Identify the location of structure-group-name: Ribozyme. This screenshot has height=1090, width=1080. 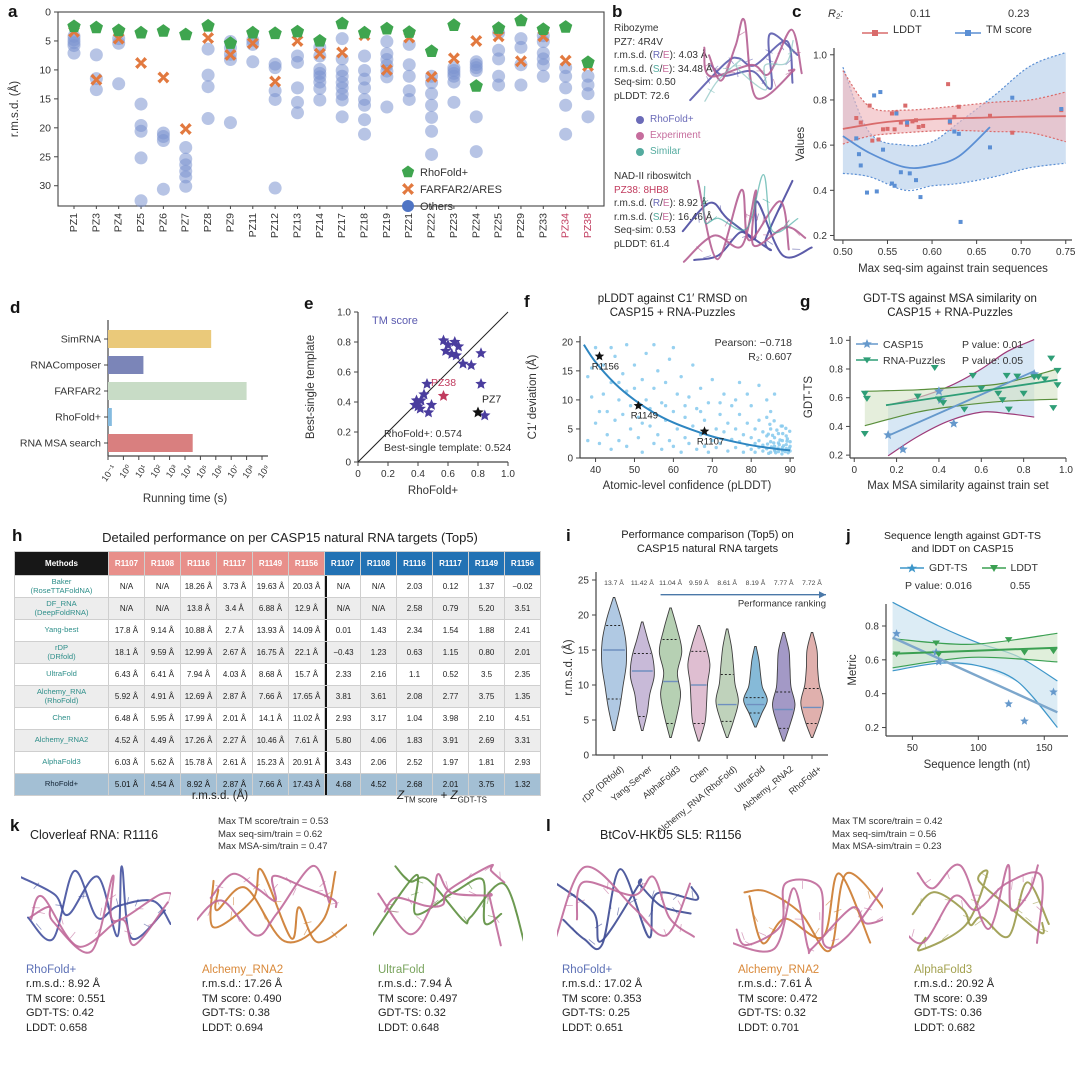
(636, 28).